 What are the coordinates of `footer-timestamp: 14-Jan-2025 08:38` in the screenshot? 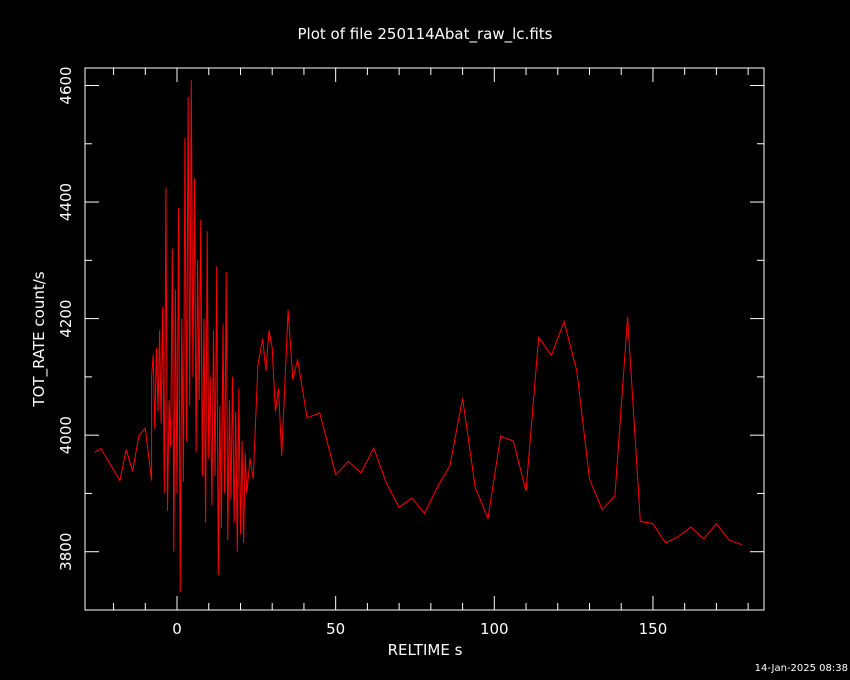 It's located at (801, 668).